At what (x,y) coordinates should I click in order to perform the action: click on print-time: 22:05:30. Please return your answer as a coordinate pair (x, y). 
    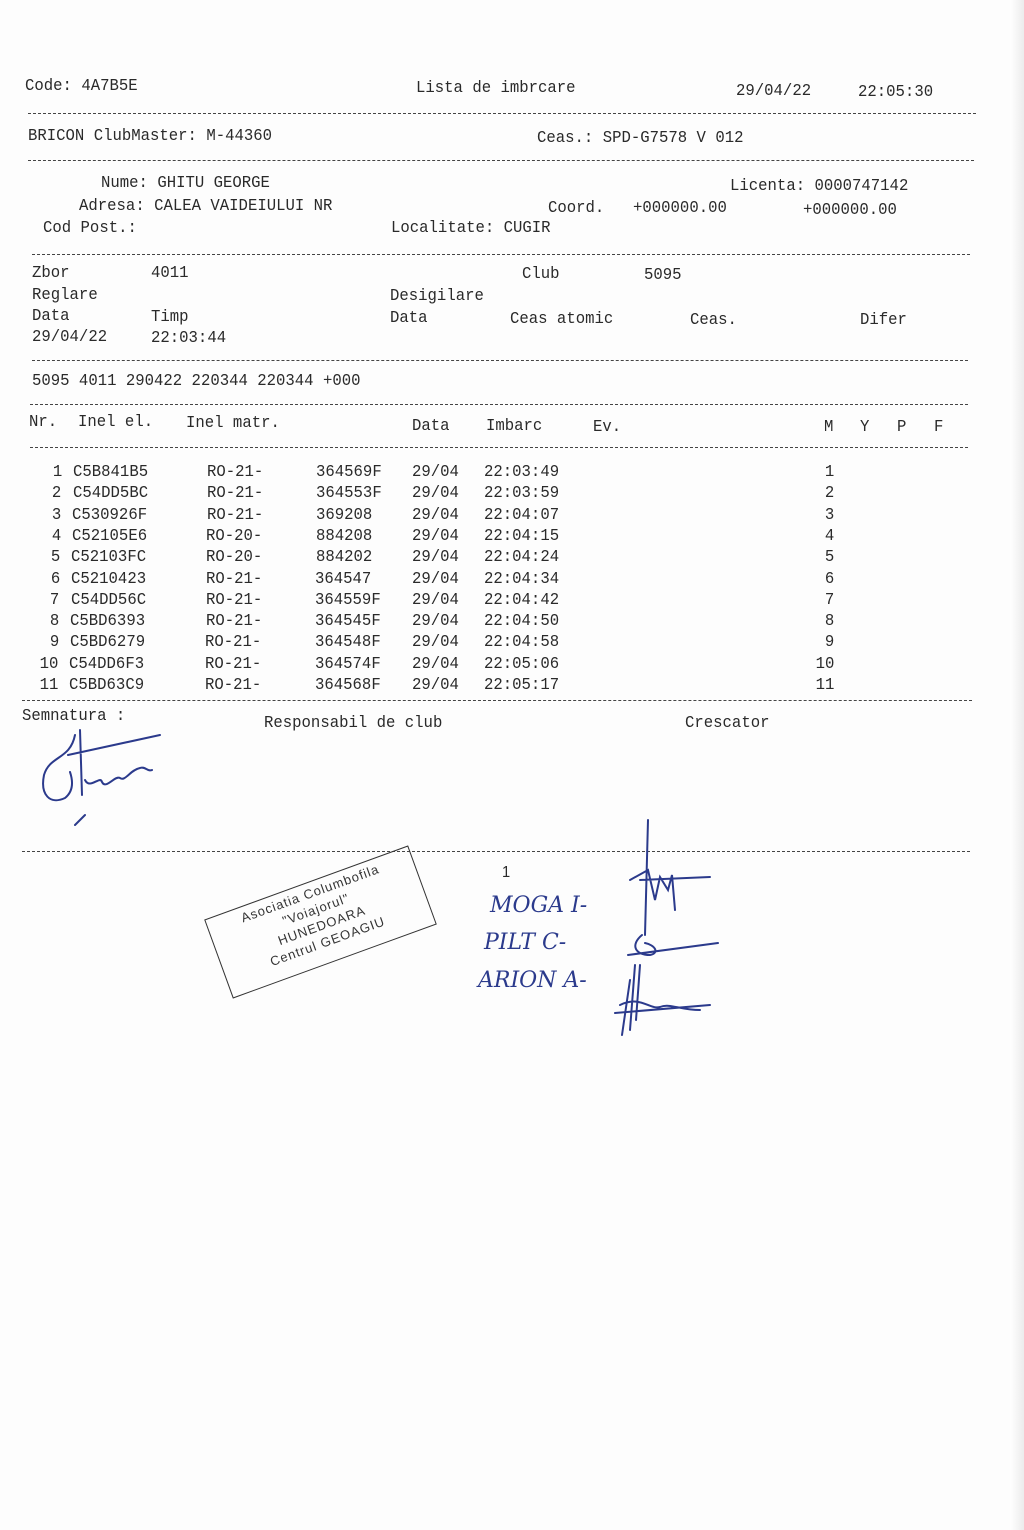
    Looking at the image, I should click on (896, 92).